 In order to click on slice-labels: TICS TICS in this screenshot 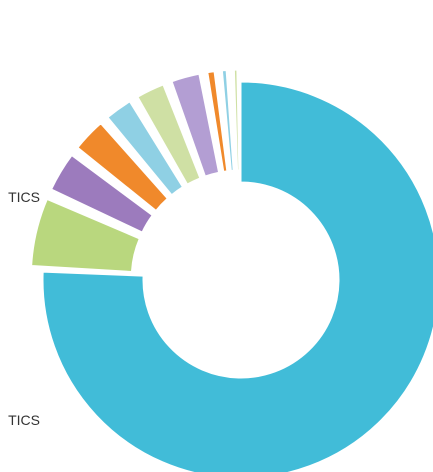, I will do `click(24, 308)`.